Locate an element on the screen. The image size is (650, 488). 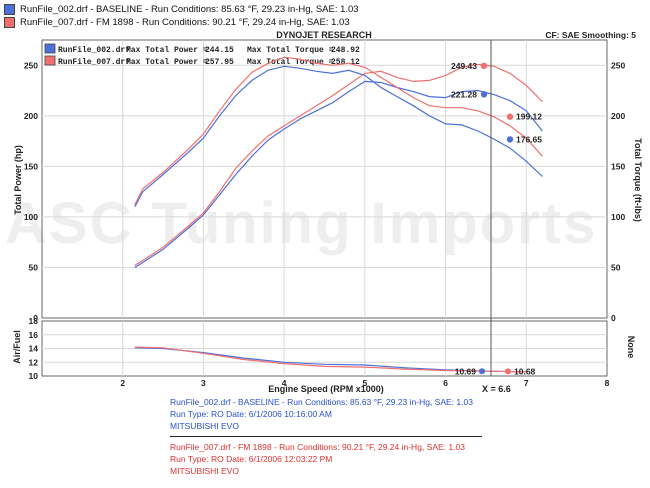
y-tick-afr: 12 is located at coordinates (34, 362).